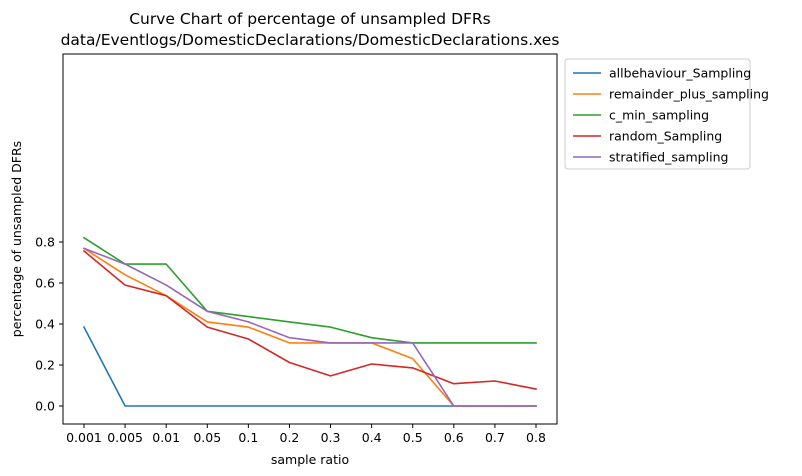  I want to click on x-tick-label: 0.1, so click(248, 437).